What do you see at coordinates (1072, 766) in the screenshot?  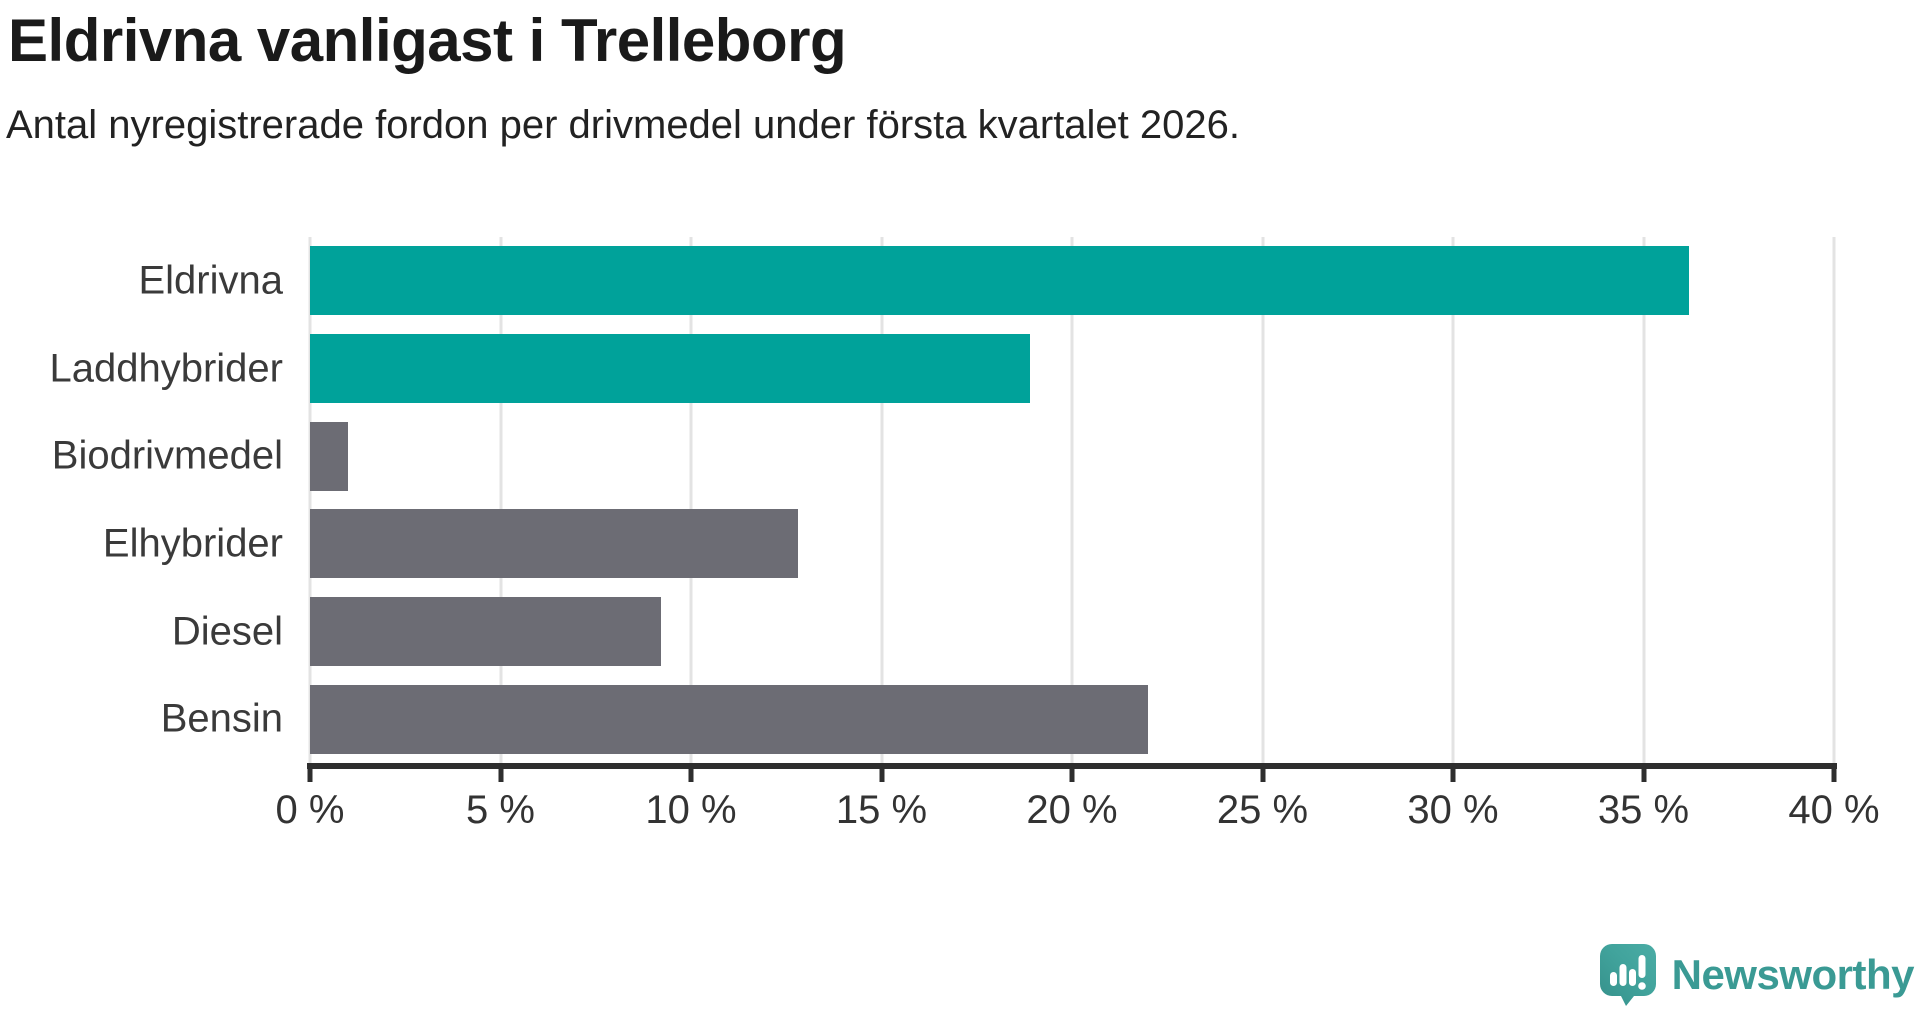 I see `x-axis-line` at bounding box center [1072, 766].